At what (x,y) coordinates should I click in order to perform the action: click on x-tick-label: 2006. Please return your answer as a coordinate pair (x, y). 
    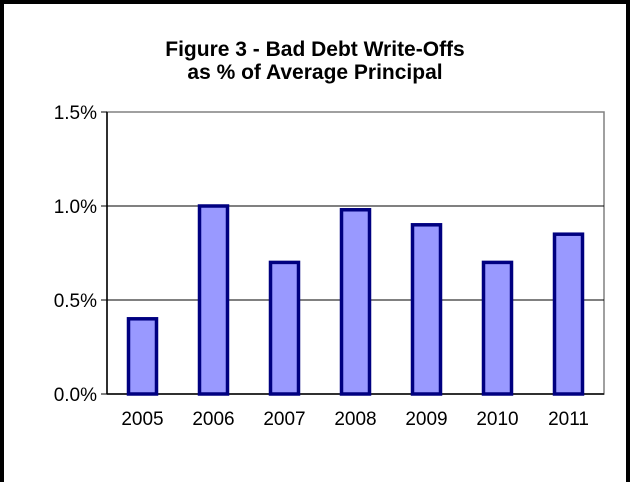
    Looking at the image, I should click on (213, 419).